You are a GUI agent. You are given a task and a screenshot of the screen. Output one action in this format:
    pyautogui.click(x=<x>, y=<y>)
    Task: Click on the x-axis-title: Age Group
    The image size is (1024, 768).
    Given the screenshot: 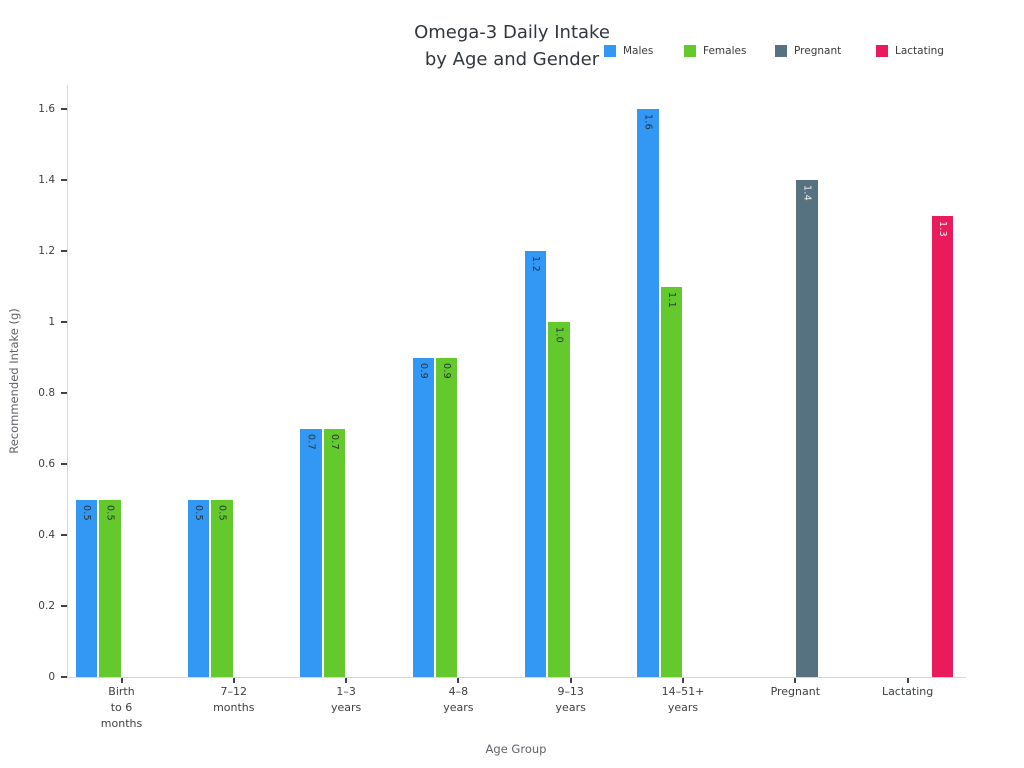 What is the action you would take?
    pyautogui.click(x=516, y=749)
    